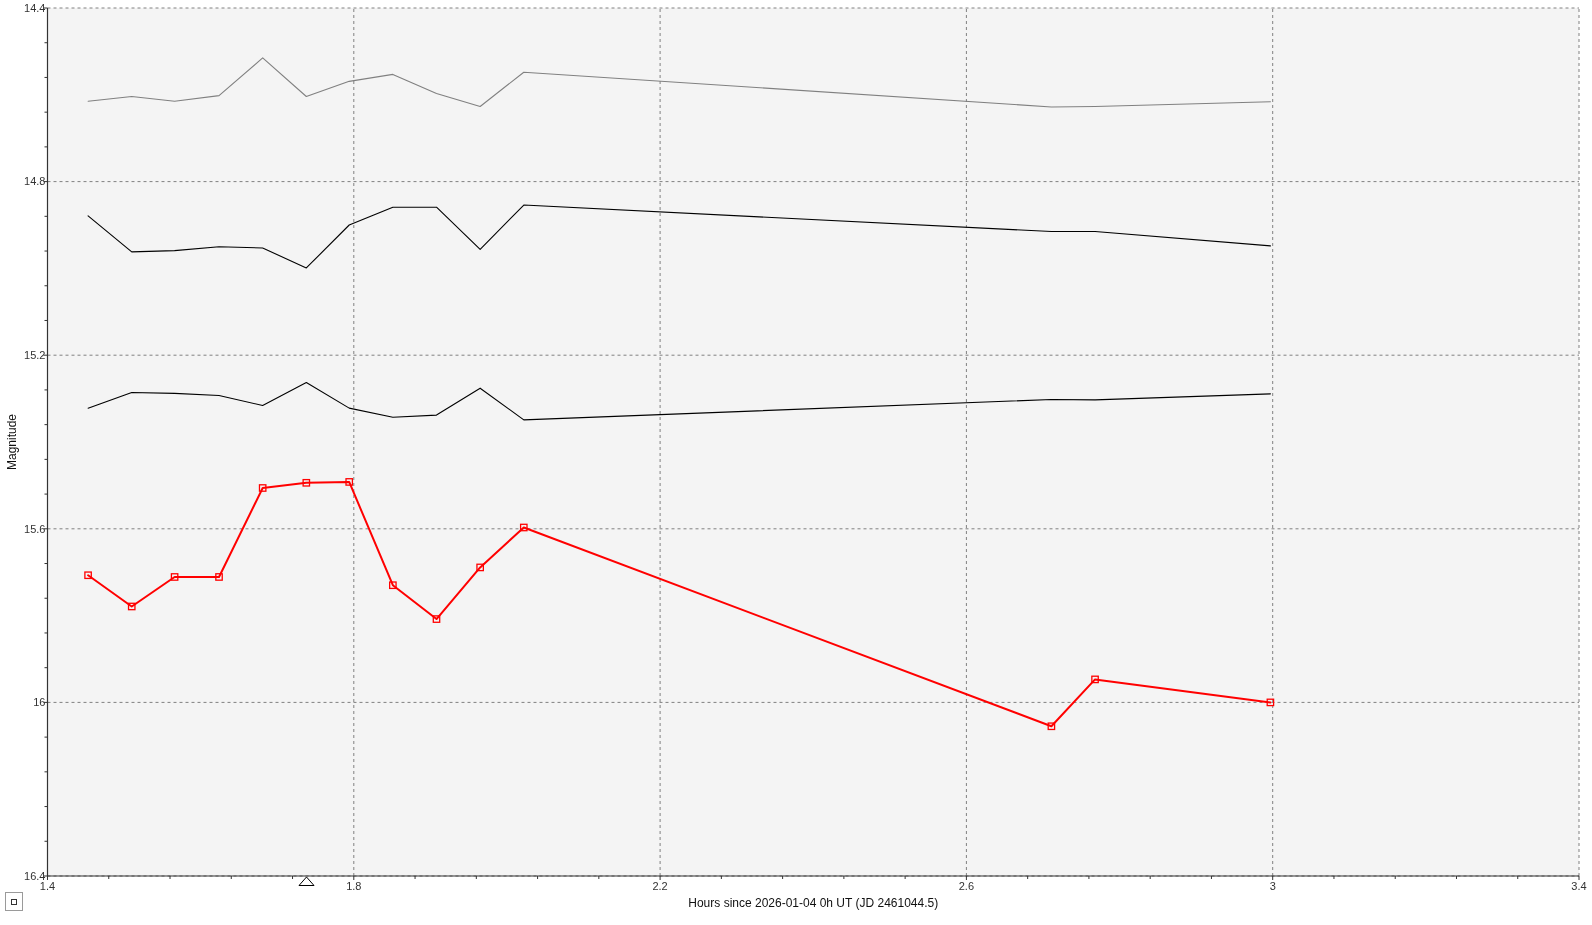 Image resolution: width=1592 pixels, height=925 pixels. What do you see at coordinates (660, 886) in the screenshot?
I see `x-tick-label: 2.2` at bounding box center [660, 886].